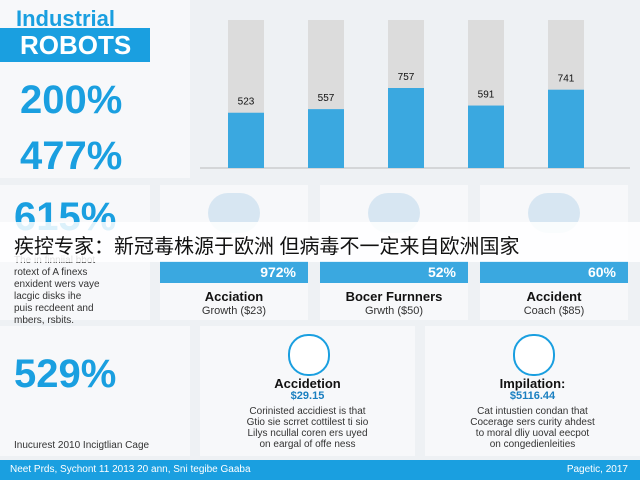  I want to click on text-line: on eargal of offe ness, so click(307, 444).